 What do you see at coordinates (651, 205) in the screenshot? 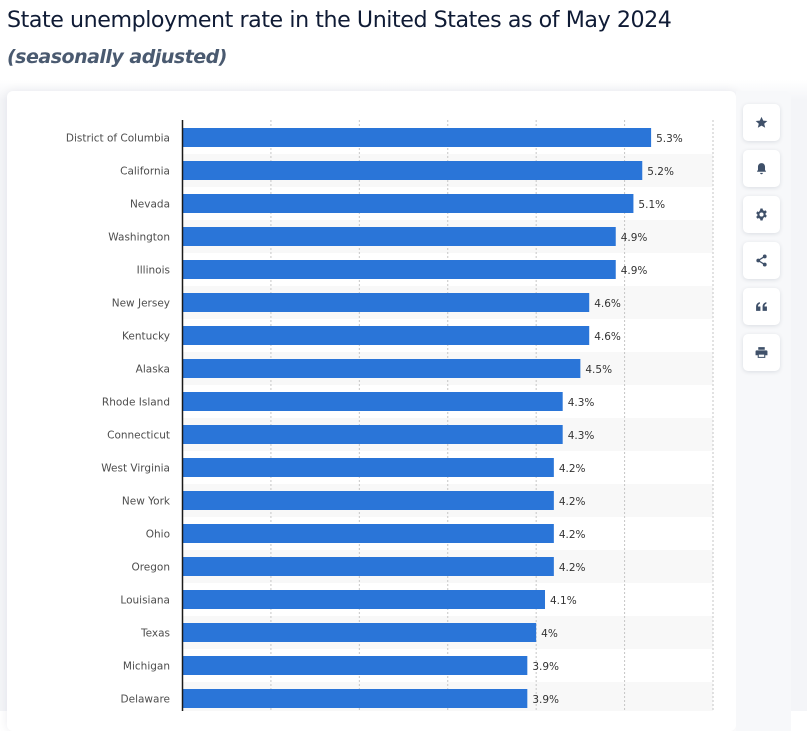
I see `data-label: 5.1%` at bounding box center [651, 205].